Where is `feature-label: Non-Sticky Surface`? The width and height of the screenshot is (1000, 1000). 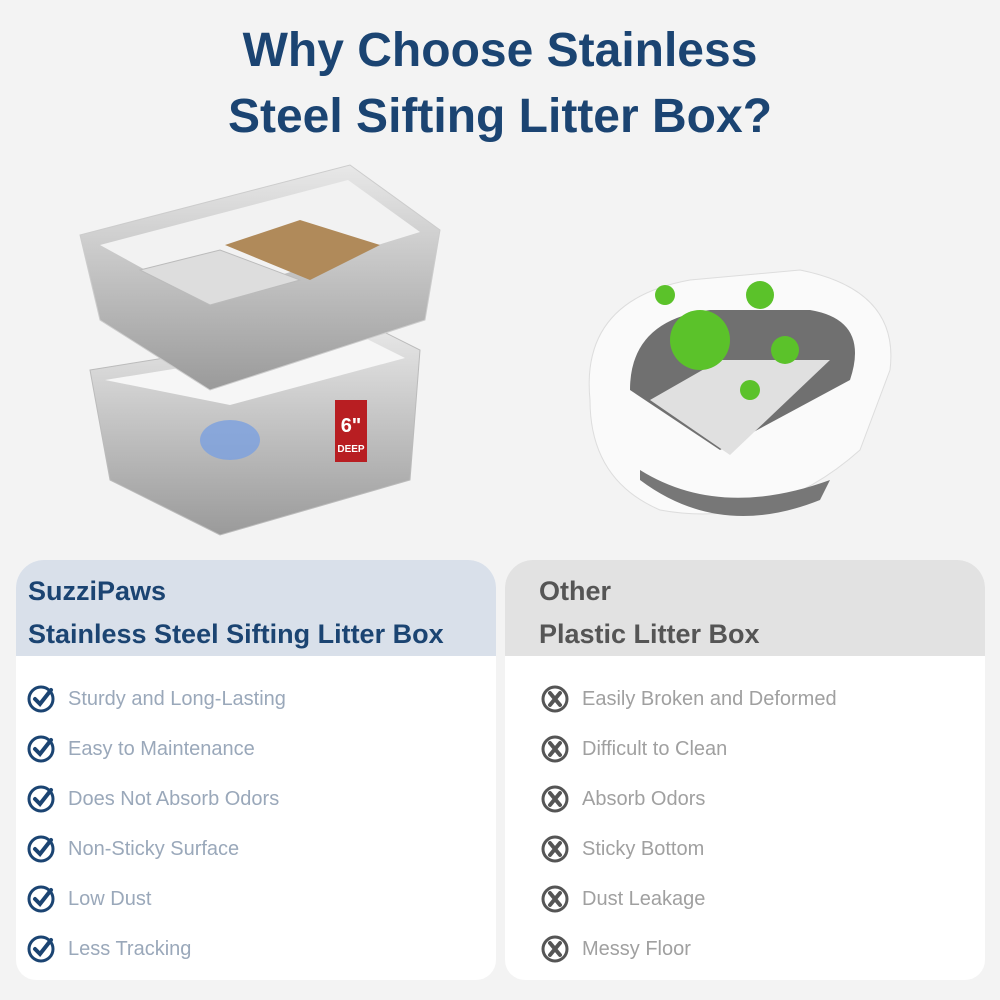 feature-label: Non-Sticky Surface is located at coordinates (154, 848).